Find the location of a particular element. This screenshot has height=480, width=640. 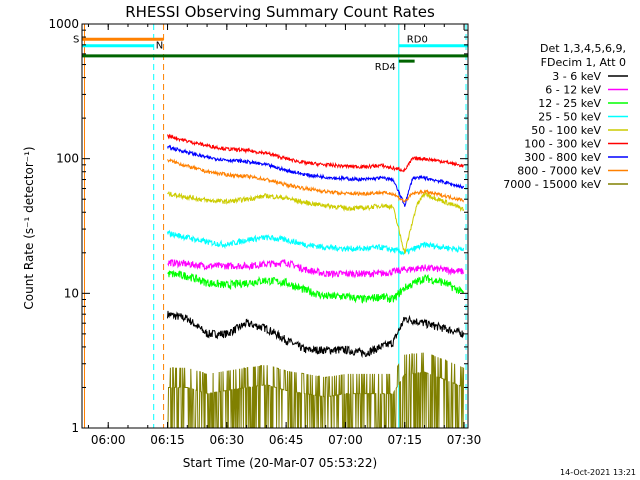

legend-entry-8: 7000 - 15000 keV is located at coordinates (552, 184).